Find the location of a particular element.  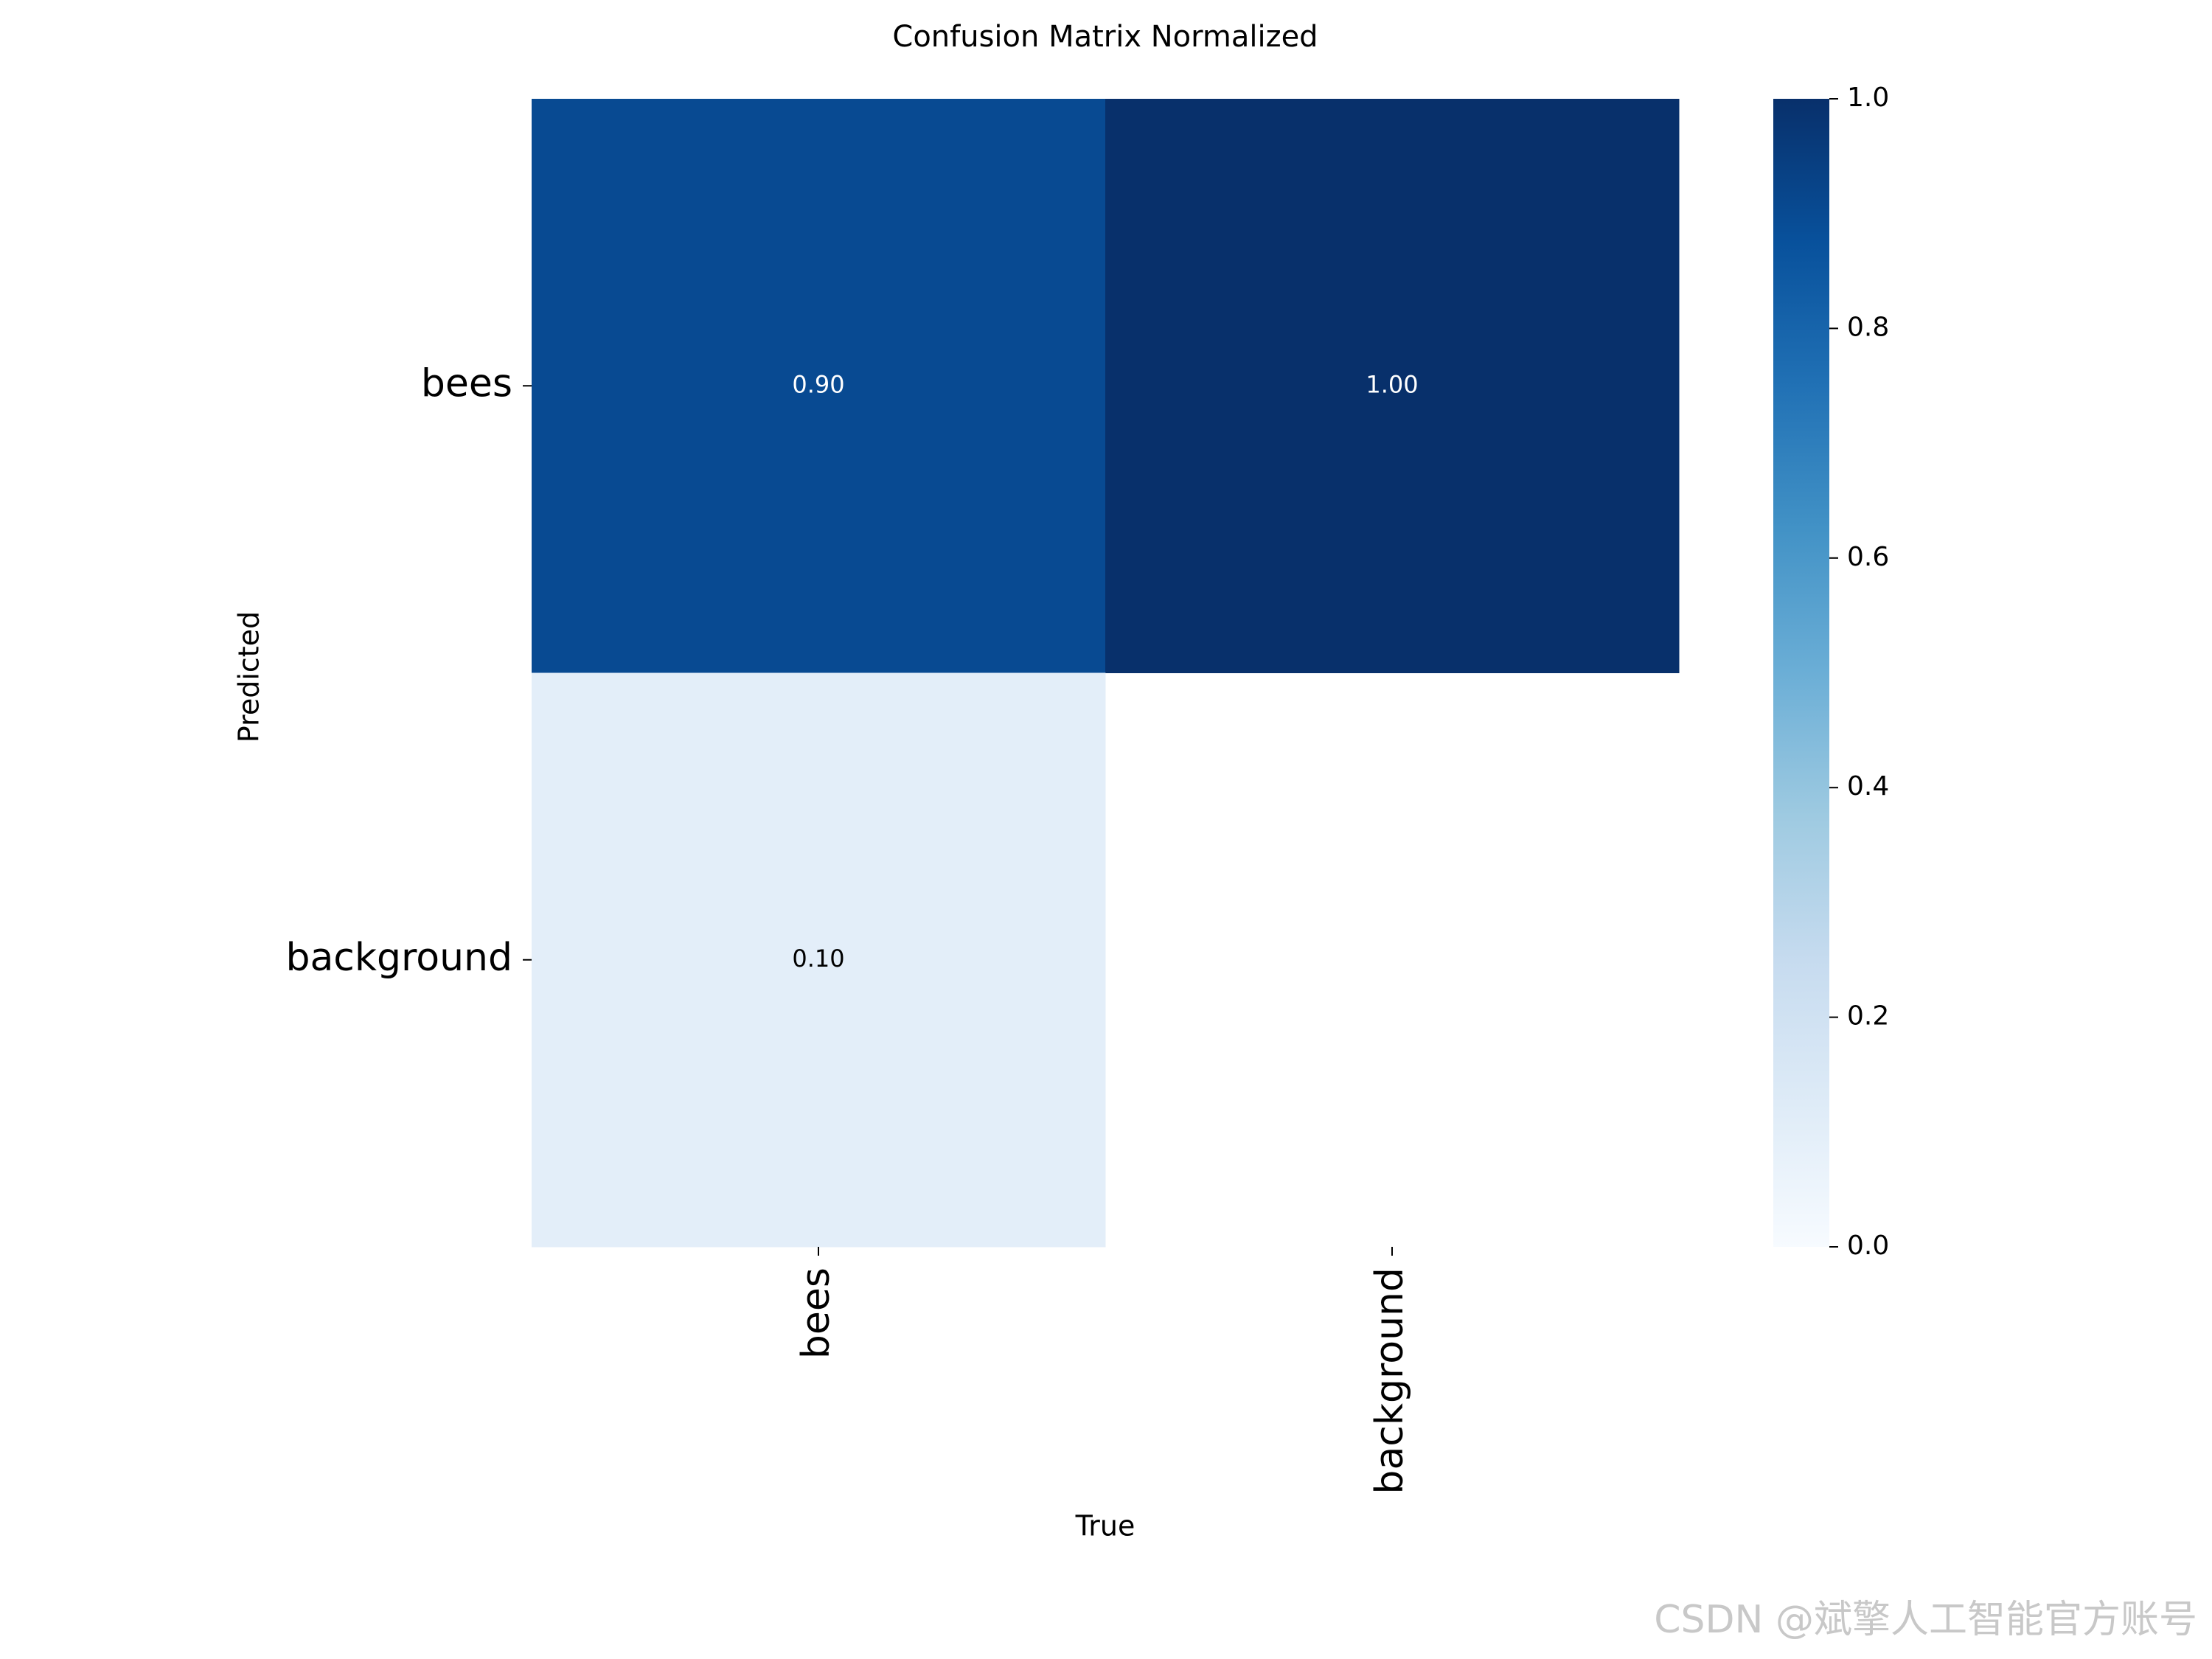

cell-label: 1.00 is located at coordinates (1392, 384).